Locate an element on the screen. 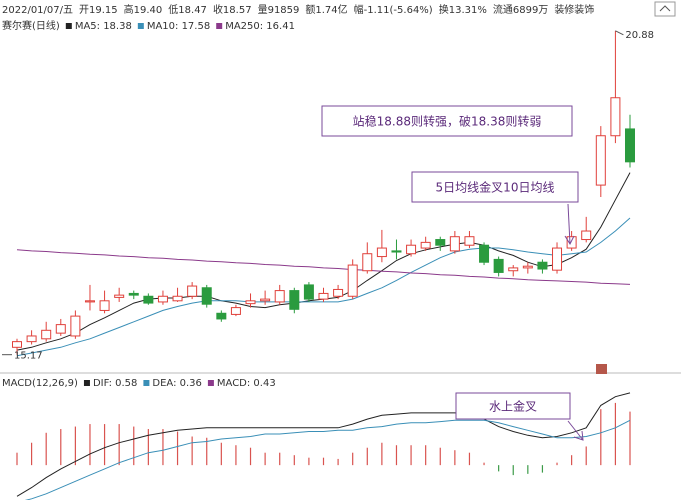 The height and width of the screenshot is (500, 681). annotation: 水上金叉 is located at coordinates (513, 406).